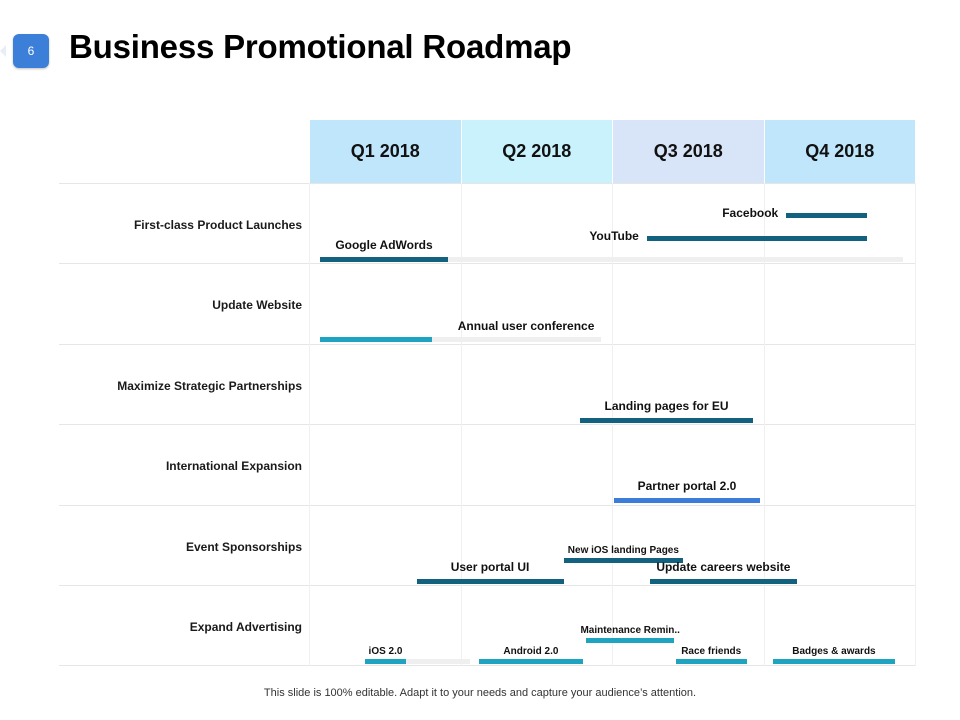 This screenshot has width=960, height=720. I want to click on task-label: Google AdWords, so click(384, 245).